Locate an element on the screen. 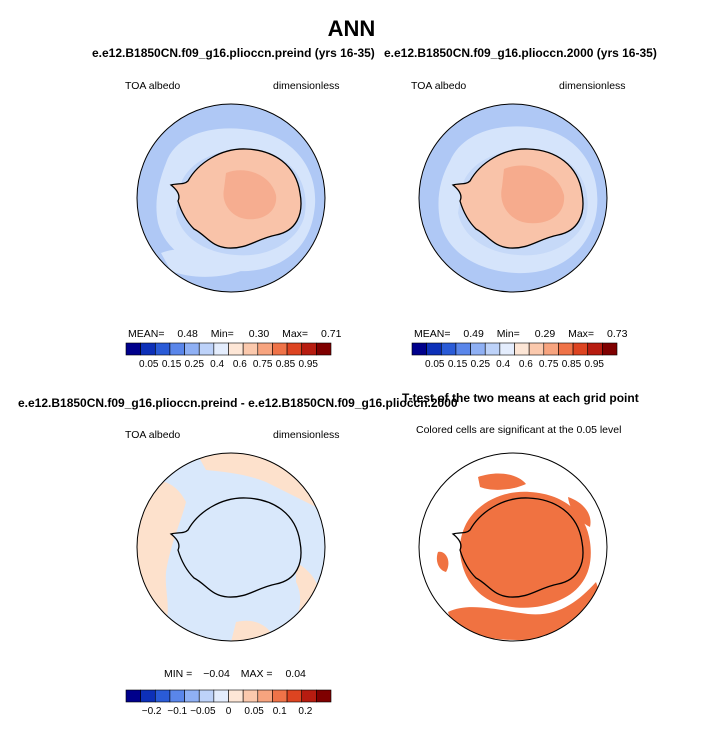  min-value: 0.30 is located at coordinates (259, 334).